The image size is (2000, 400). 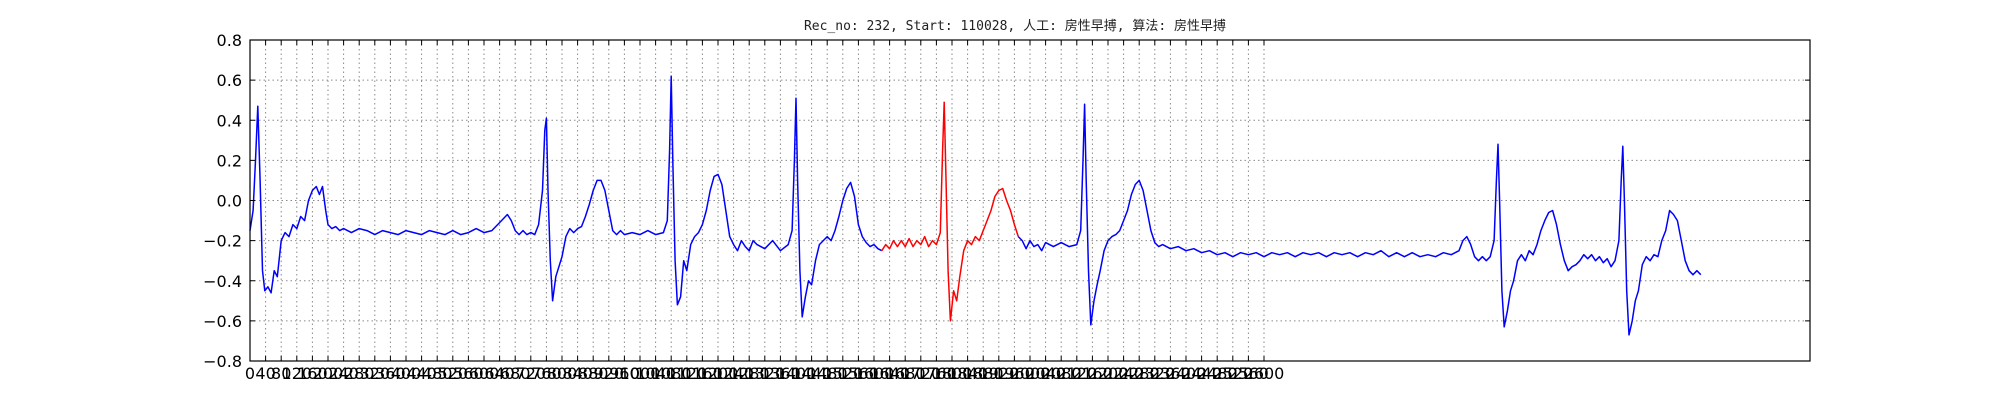 I want to click on x-tick-label: 2120, so click(x=1076, y=373).